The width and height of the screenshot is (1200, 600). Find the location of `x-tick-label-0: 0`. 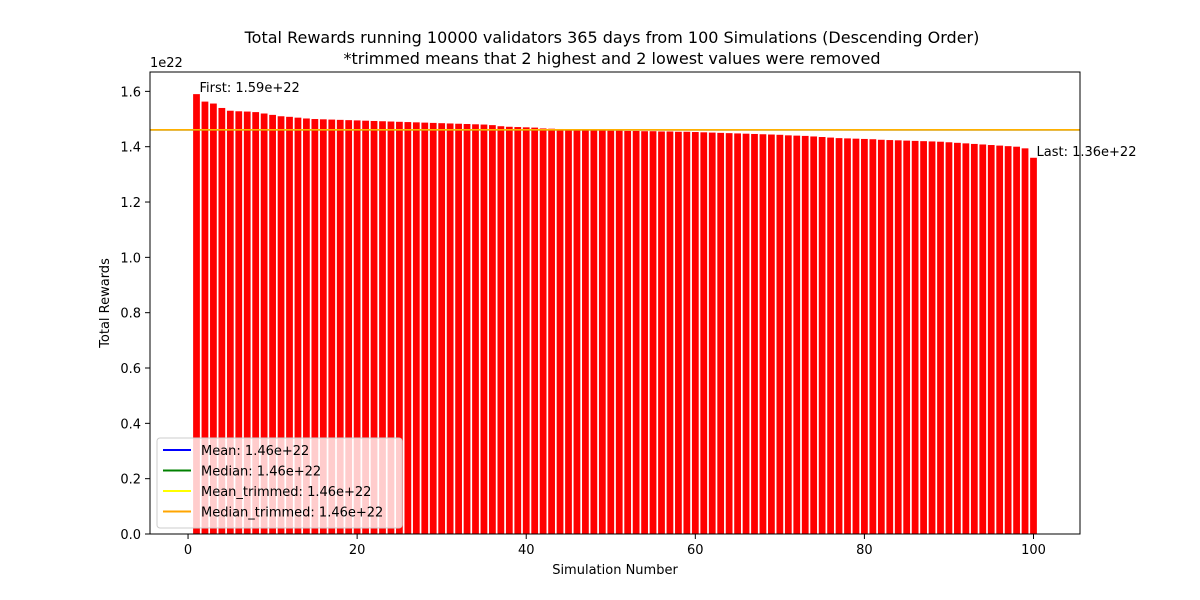

x-tick-label-0: 0 is located at coordinates (188, 550).